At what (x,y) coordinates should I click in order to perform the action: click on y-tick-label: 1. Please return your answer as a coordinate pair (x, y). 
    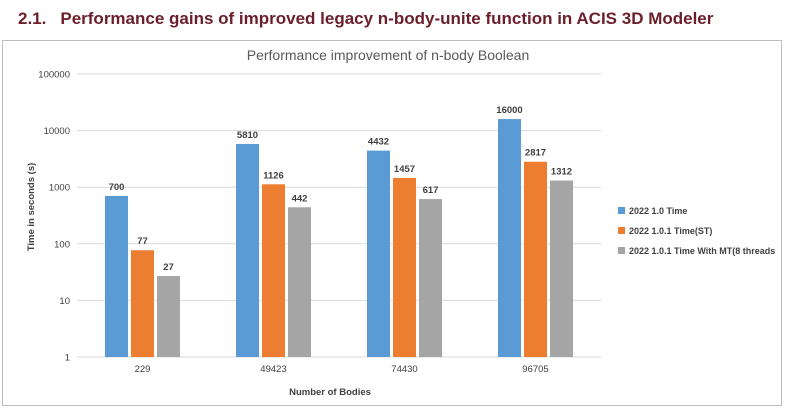
    Looking at the image, I should click on (67, 358).